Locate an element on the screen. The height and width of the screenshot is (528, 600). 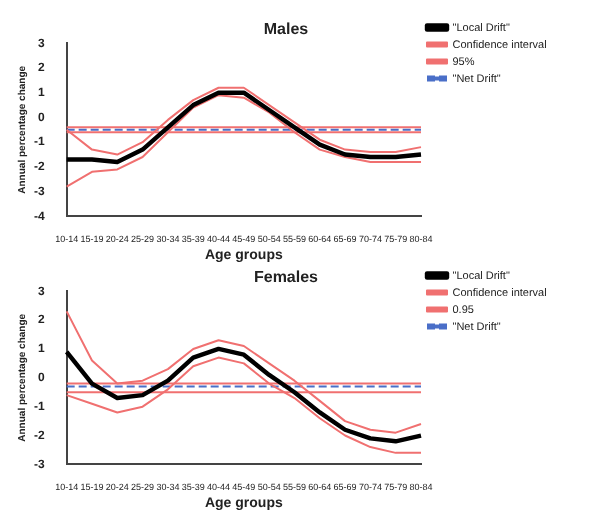
chart-title: Females is located at coordinates (286, 277).